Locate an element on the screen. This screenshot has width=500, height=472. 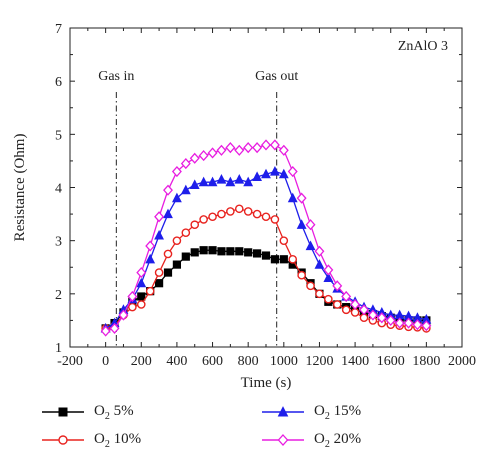
legend-item: O2 15% is located at coordinates (310, 412).